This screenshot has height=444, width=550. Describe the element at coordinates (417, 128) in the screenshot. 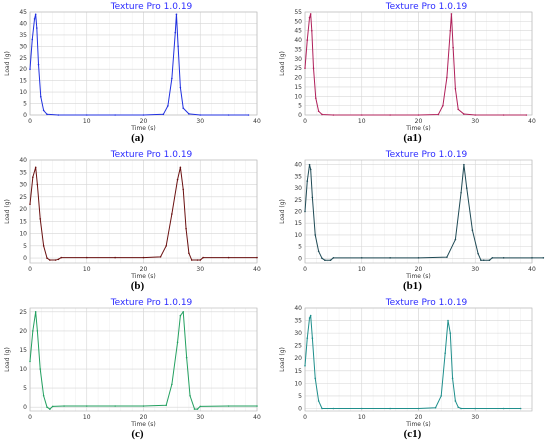

I see `x-axis-label: Time (s)` at that location.